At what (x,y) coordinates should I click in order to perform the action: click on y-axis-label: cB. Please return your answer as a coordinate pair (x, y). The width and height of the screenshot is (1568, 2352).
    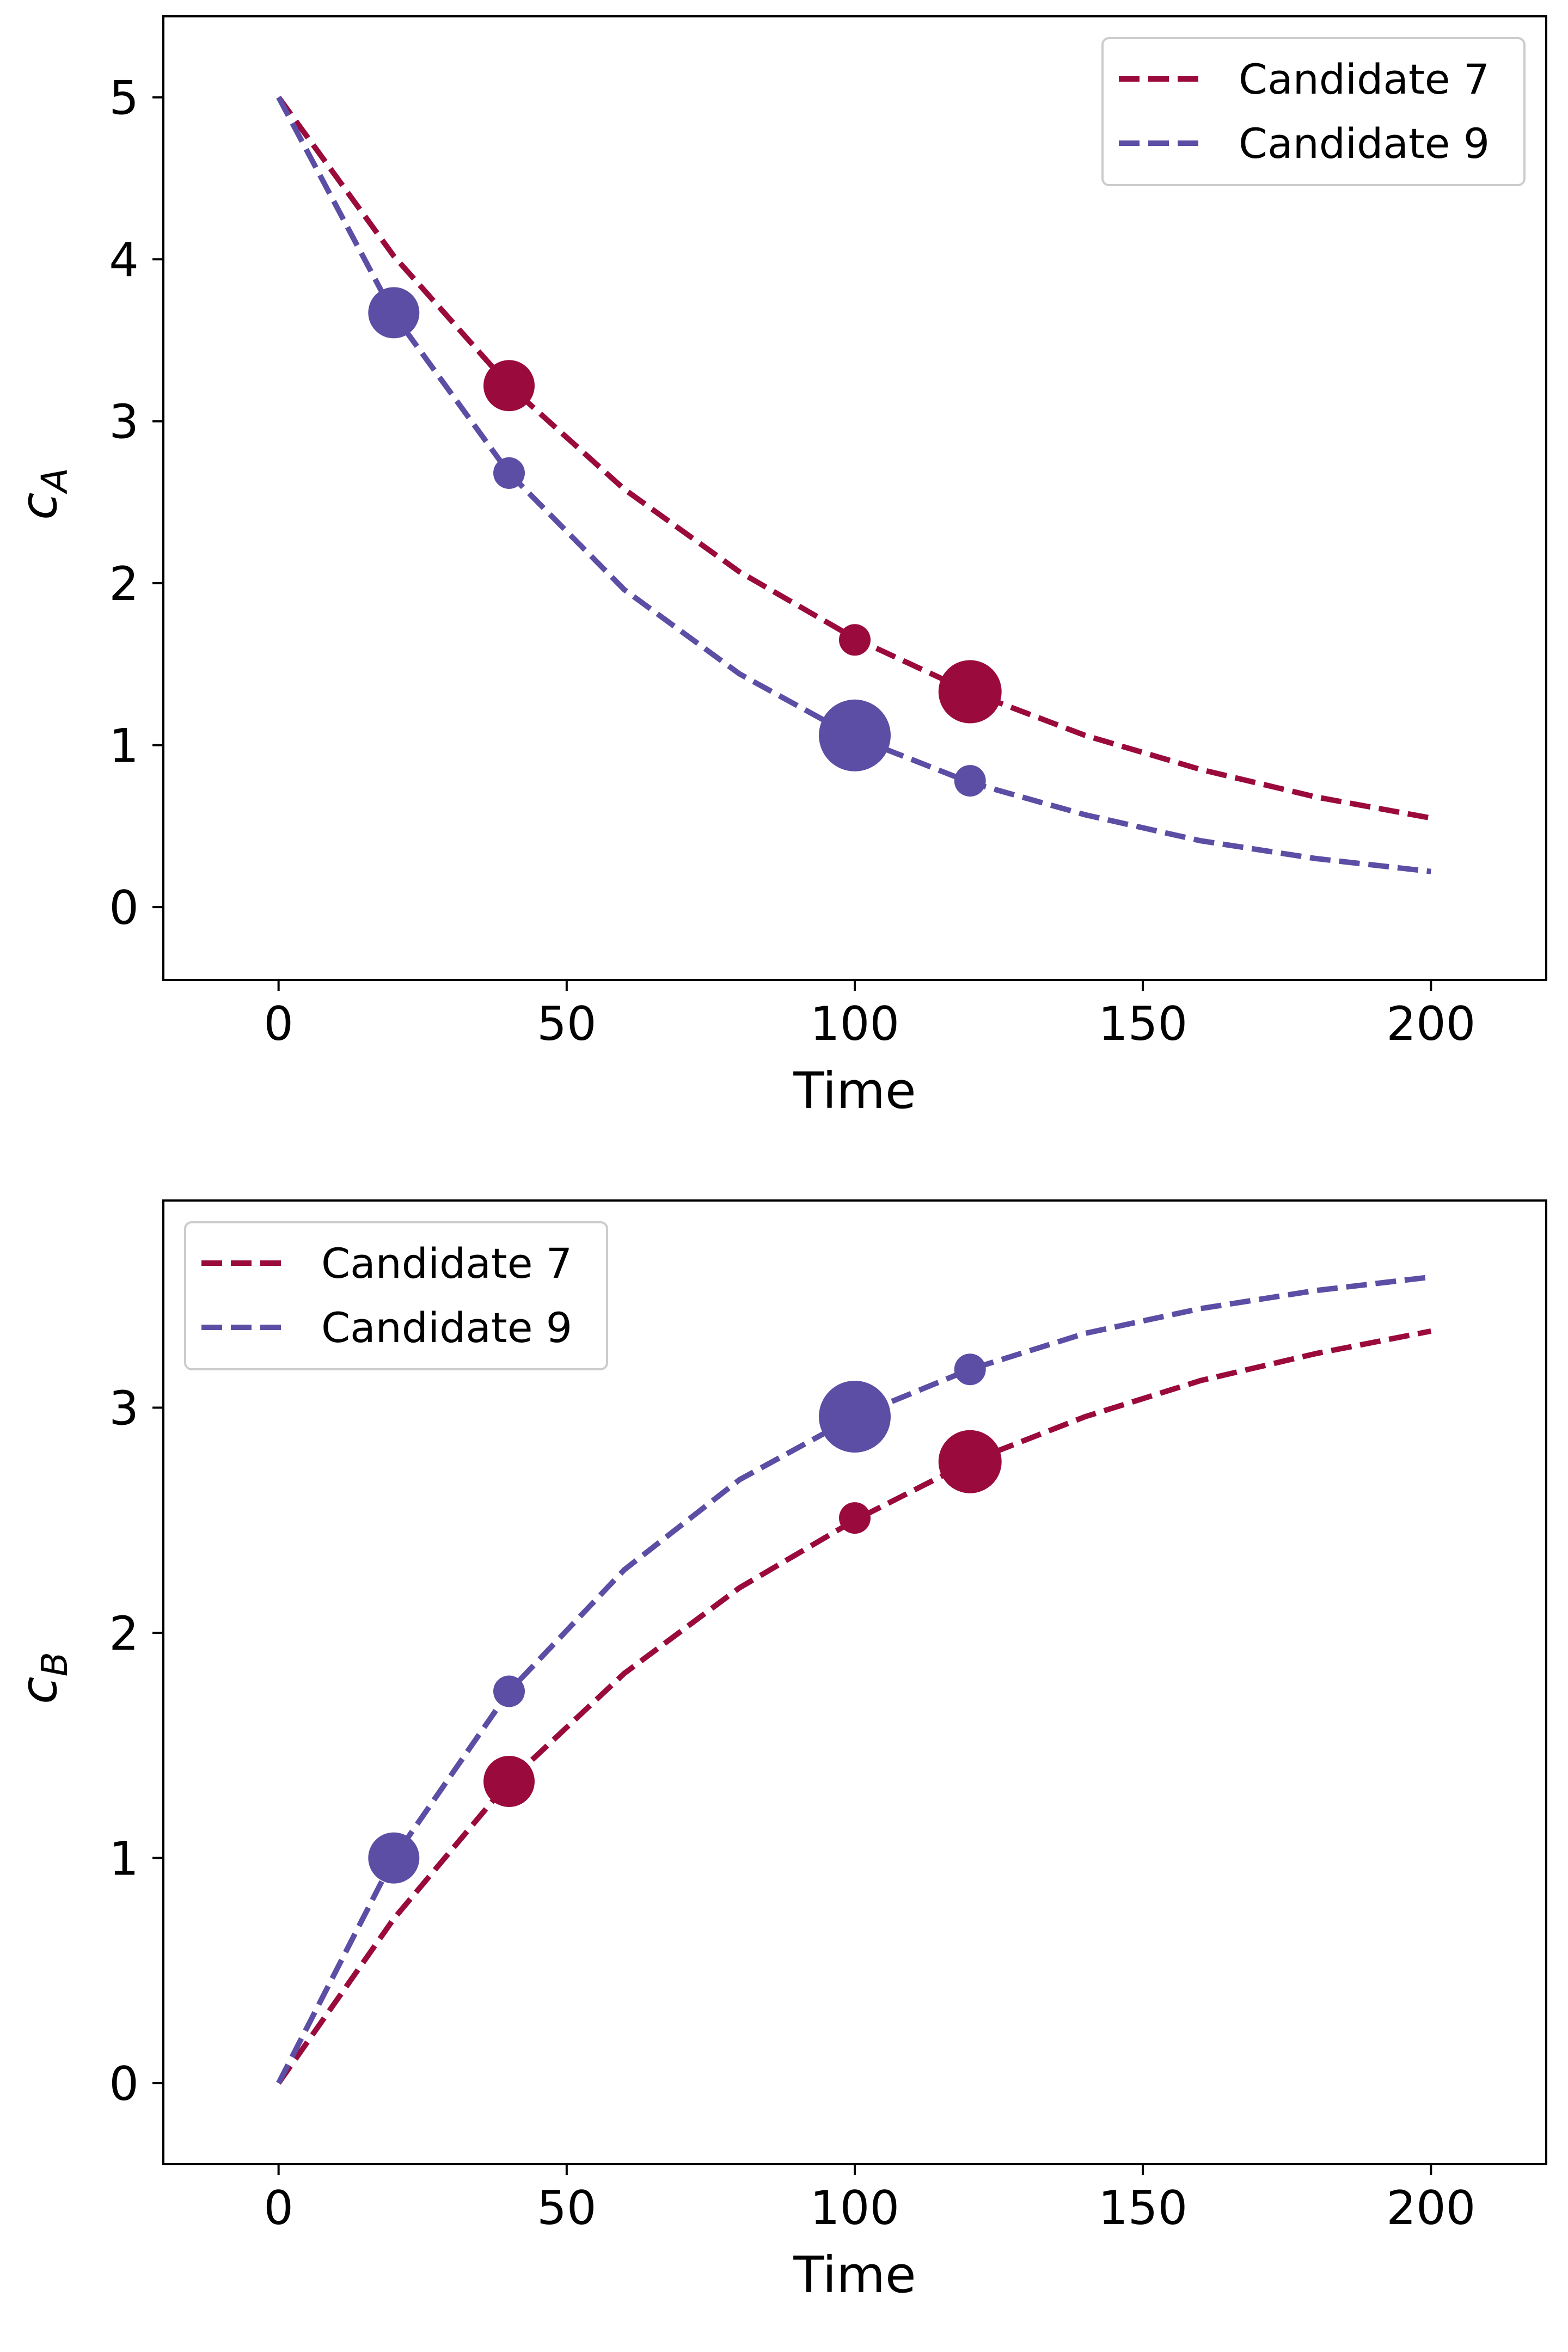
    Looking at the image, I should click on (43, 1678).